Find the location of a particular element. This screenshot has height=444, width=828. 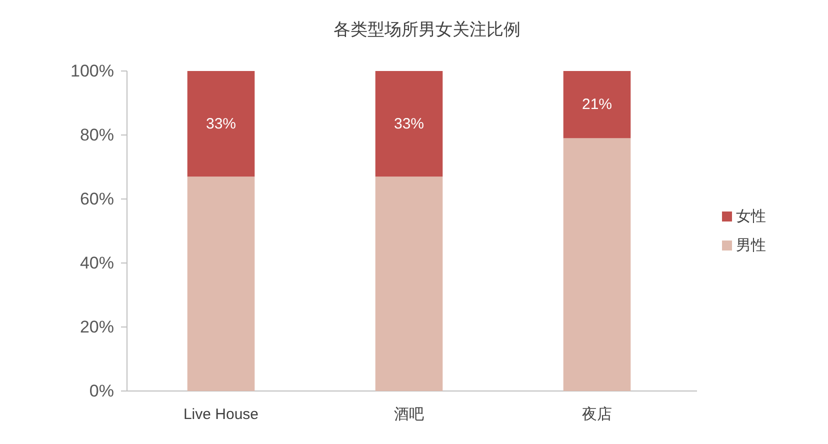

xtick: Live House is located at coordinates (221, 414).